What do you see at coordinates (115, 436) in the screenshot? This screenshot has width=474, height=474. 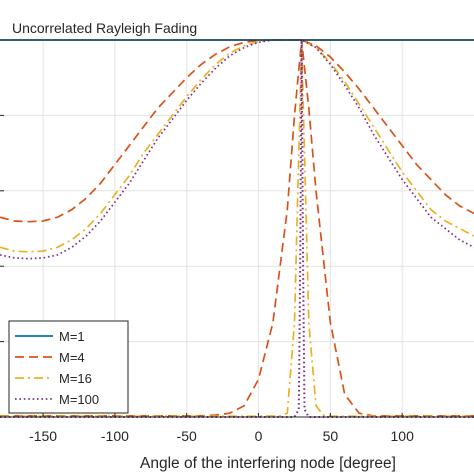 I see `x-tick-label: -100` at bounding box center [115, 436].